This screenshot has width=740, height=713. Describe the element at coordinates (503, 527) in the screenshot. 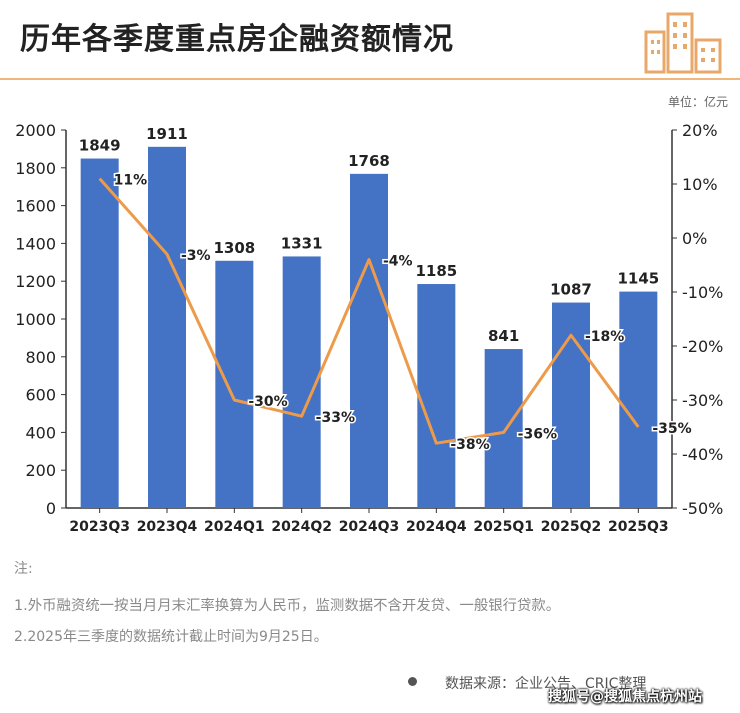

I see `x-tick-label: 2025Q1` at that location.